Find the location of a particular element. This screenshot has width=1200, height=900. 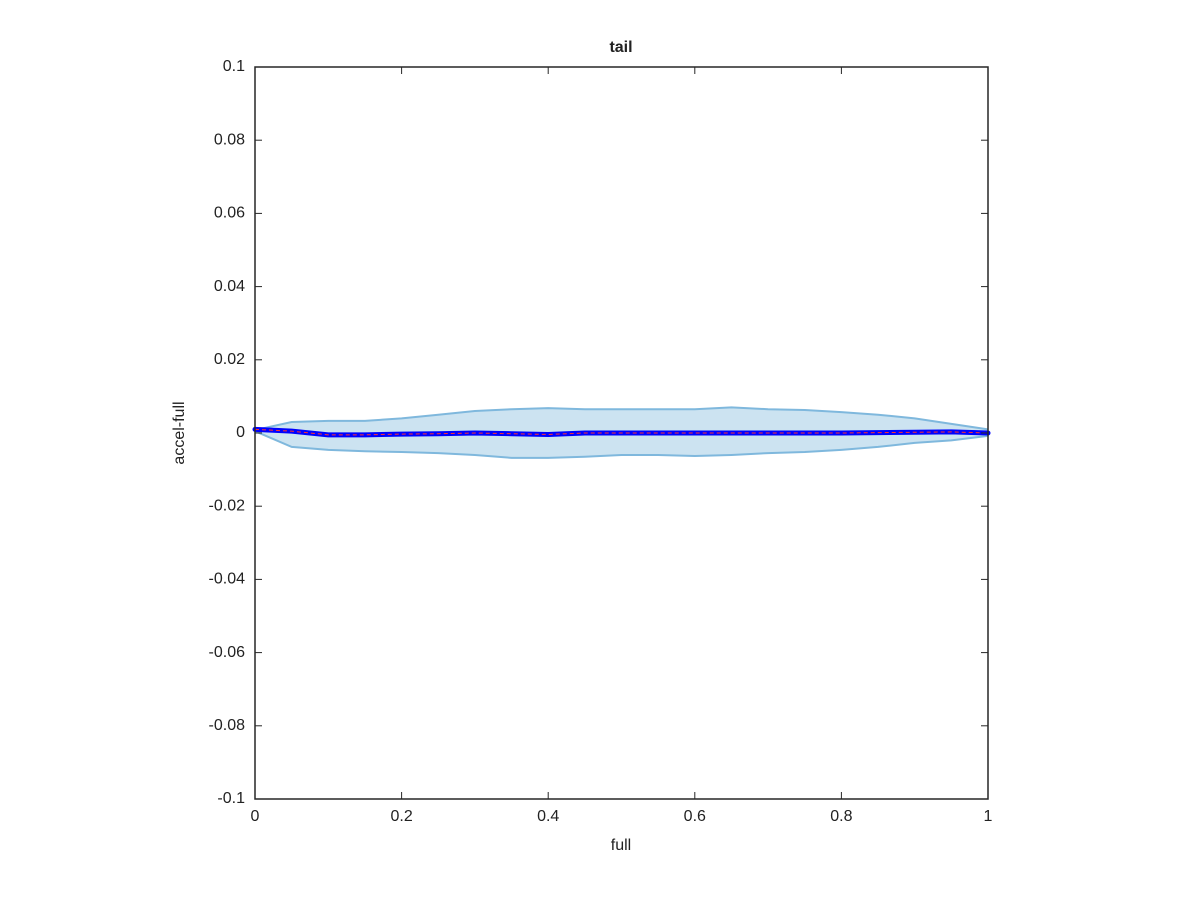

x-tick-label: 0.4 is located at coordinates (548, 816).